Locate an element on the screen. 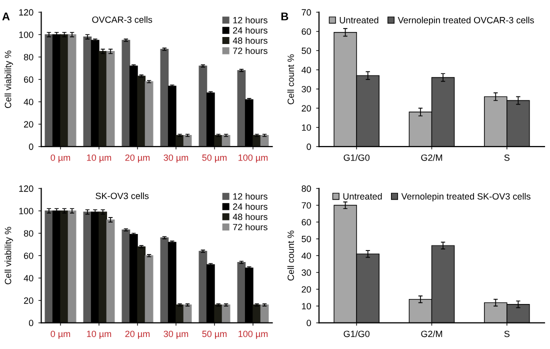 The width and height of the screenshot is (550, 349). text: A is located at coordinates (6, 16).